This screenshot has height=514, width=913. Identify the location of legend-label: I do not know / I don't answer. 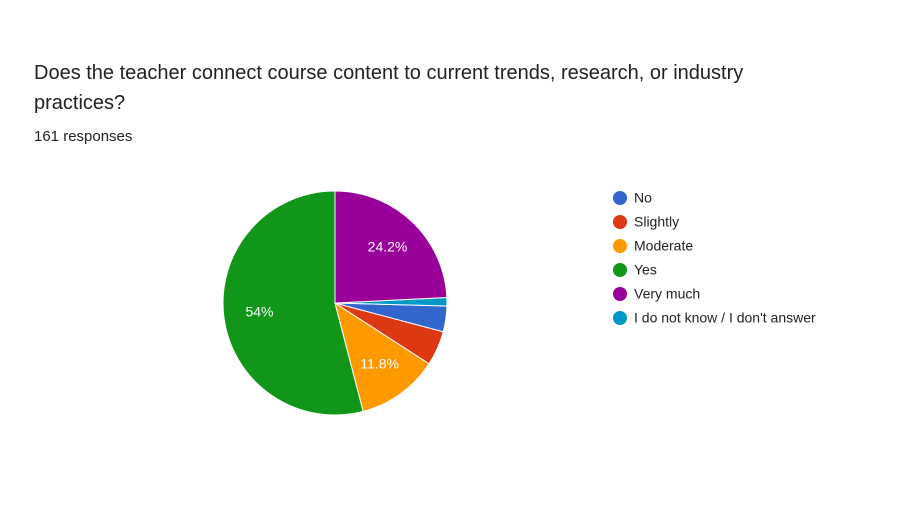
(725, 318).